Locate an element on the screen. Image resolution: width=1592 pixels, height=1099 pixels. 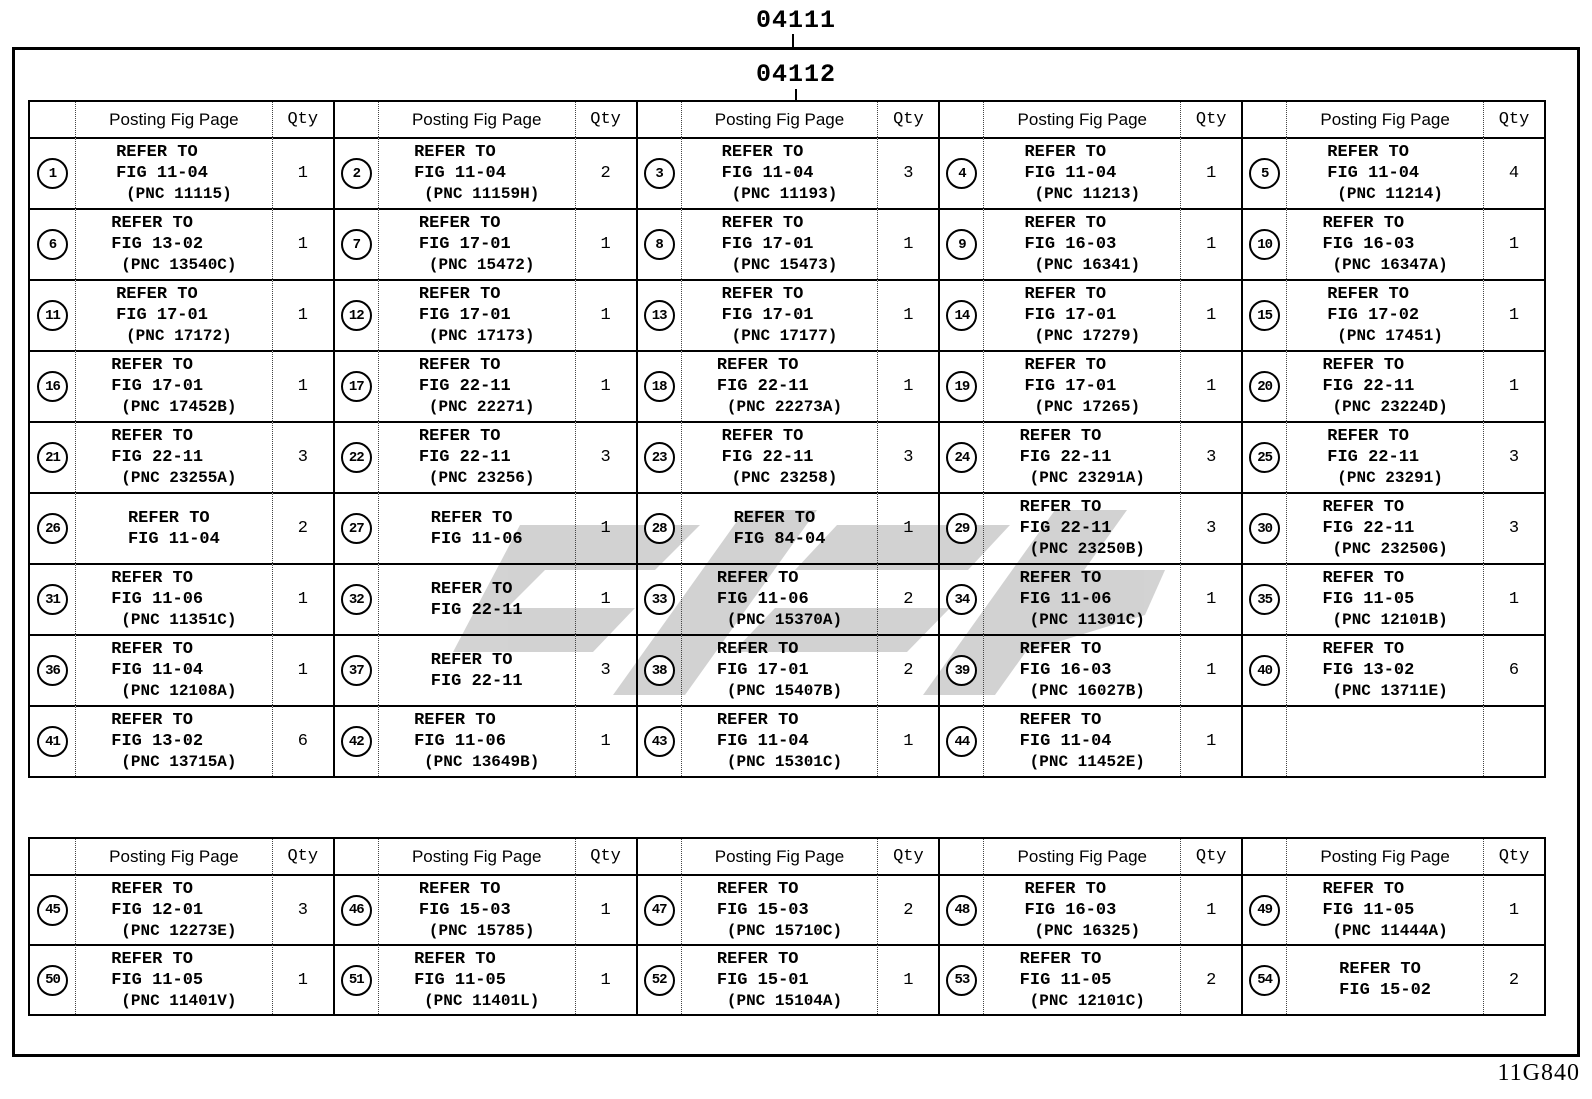
posting-fig-cell: REFER TO FIG 22-11 (PNC 23291A) is located at coordinates (1082, 456).